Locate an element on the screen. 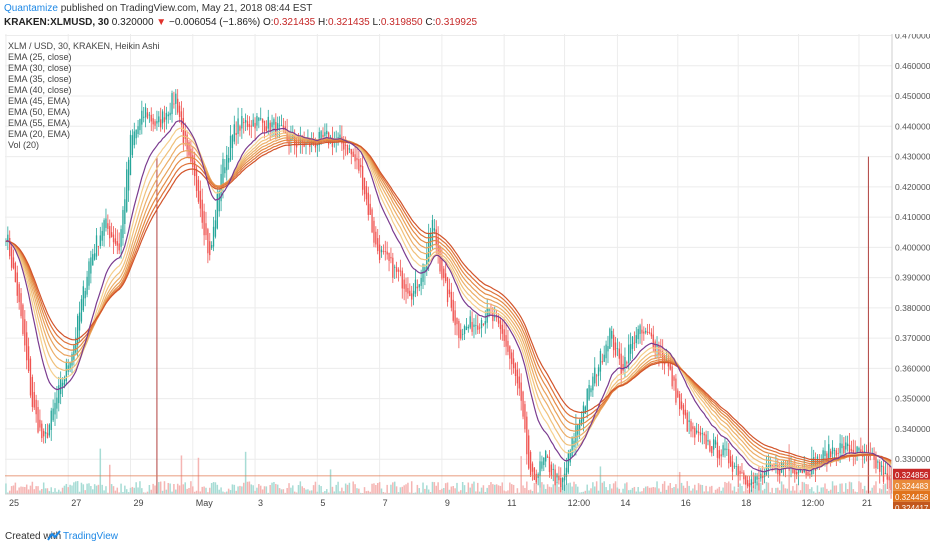 This screenshot has width=932, height=550. tradingview-logo-icon is located at coordinates (54, 536).